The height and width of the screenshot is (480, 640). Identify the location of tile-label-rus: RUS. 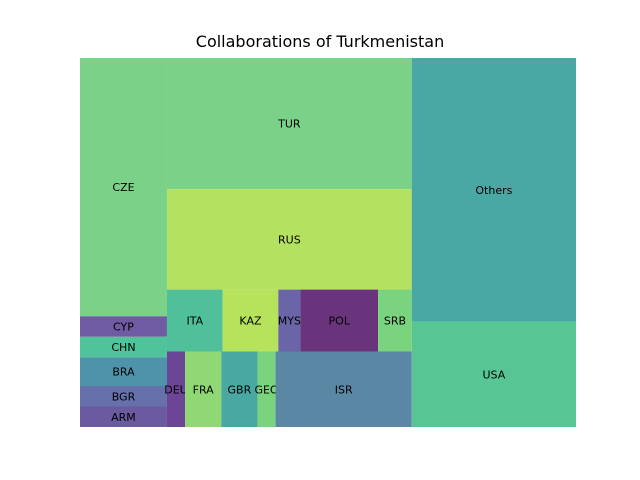
(289, 239).